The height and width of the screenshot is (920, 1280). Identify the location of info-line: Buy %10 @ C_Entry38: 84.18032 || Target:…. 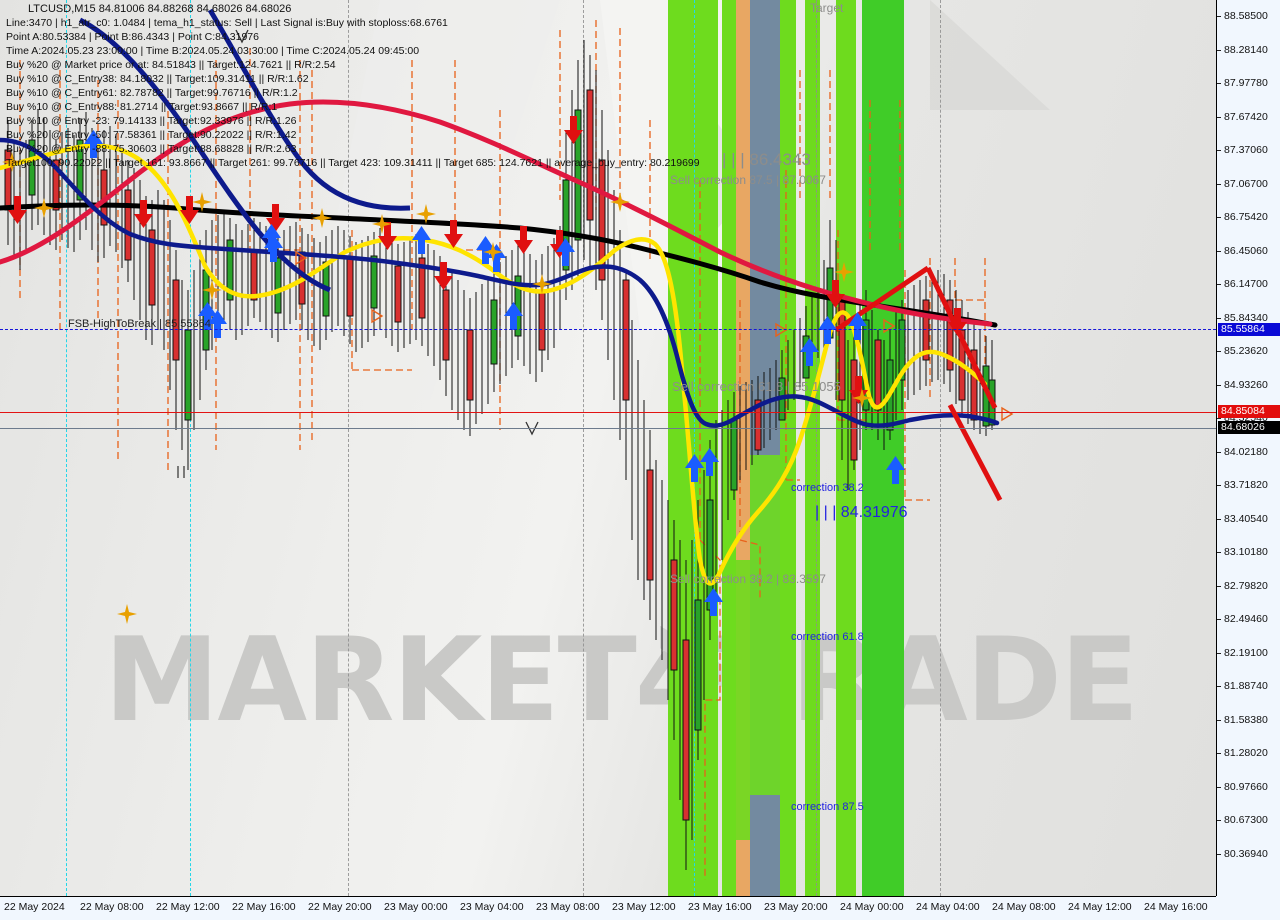
(157, 79).